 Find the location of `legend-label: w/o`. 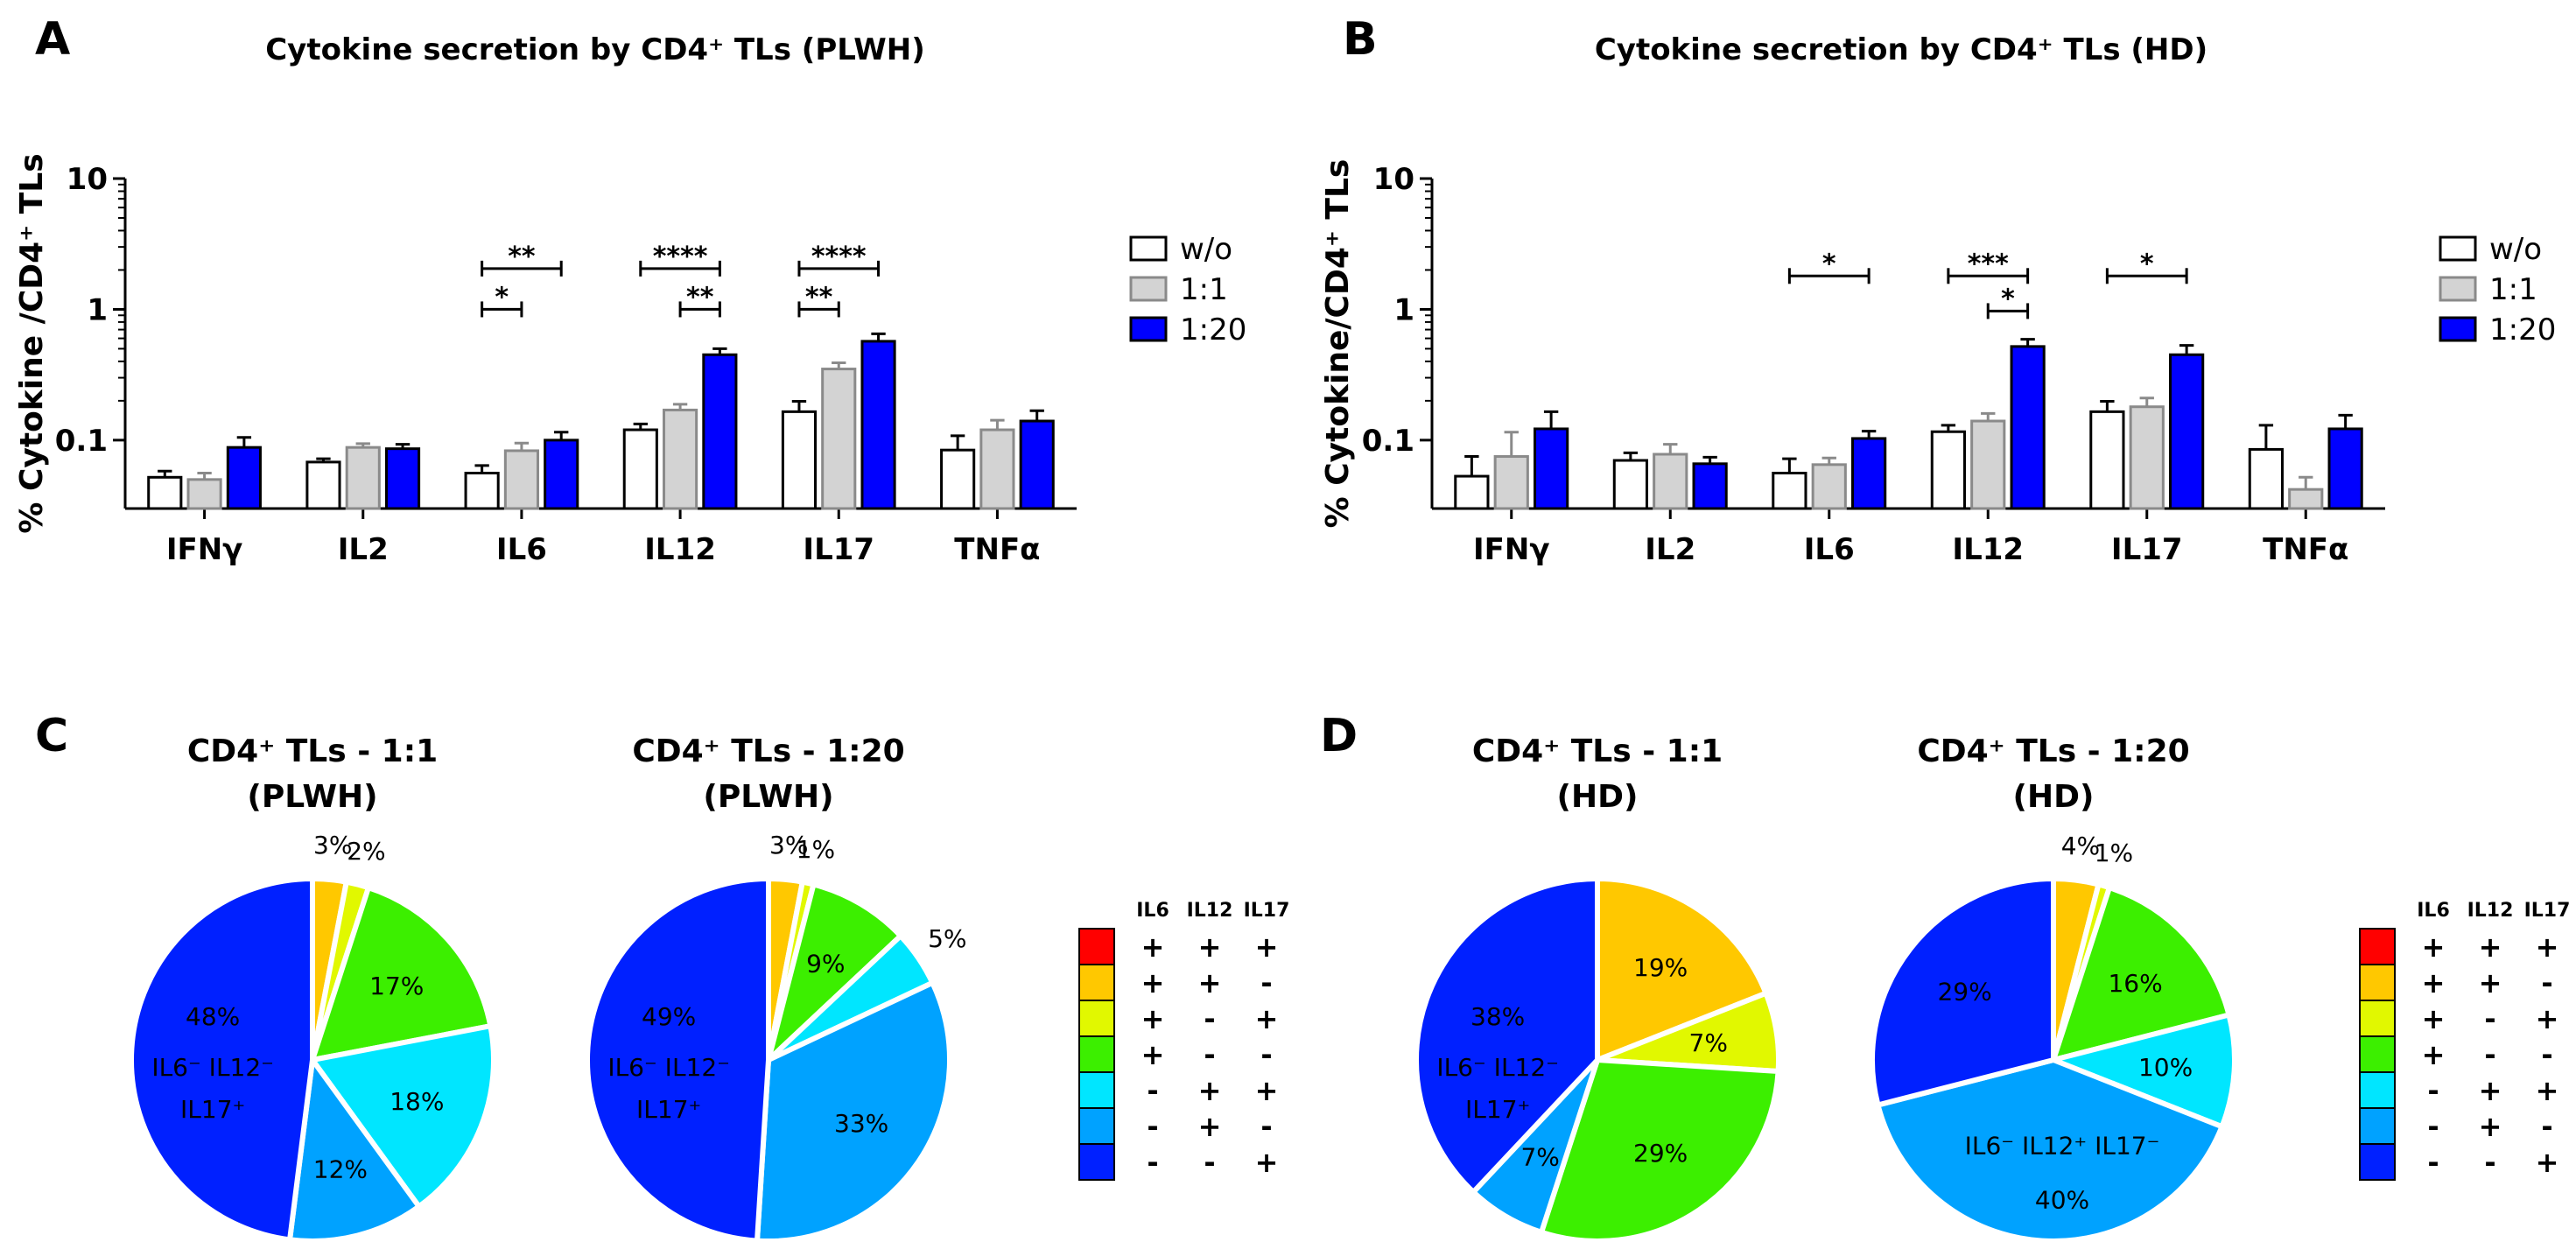

legend-label: w/o is located at coordinates (2516, 249).